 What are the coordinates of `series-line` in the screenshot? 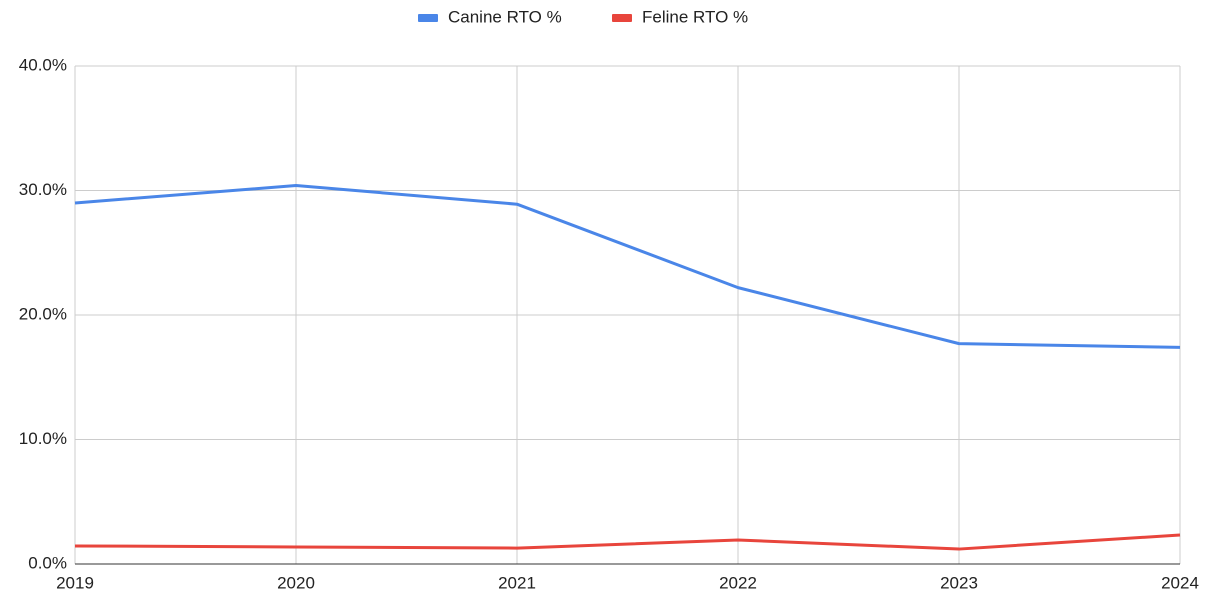 It's located at (627, 542).